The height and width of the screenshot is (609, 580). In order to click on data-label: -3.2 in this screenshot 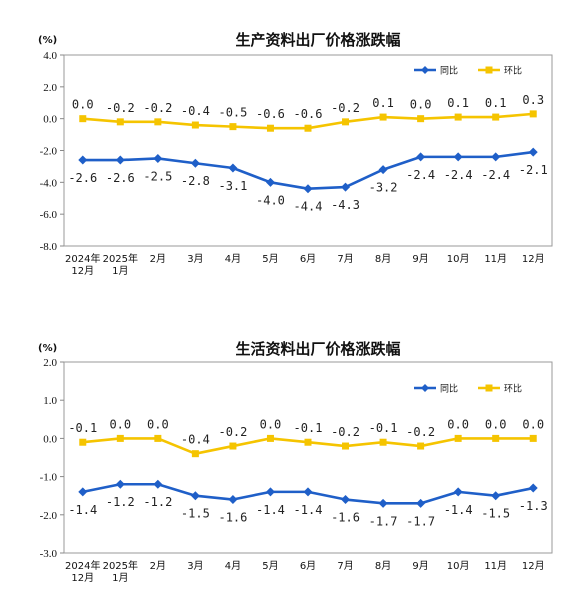, I will do `click(383, 188)`.